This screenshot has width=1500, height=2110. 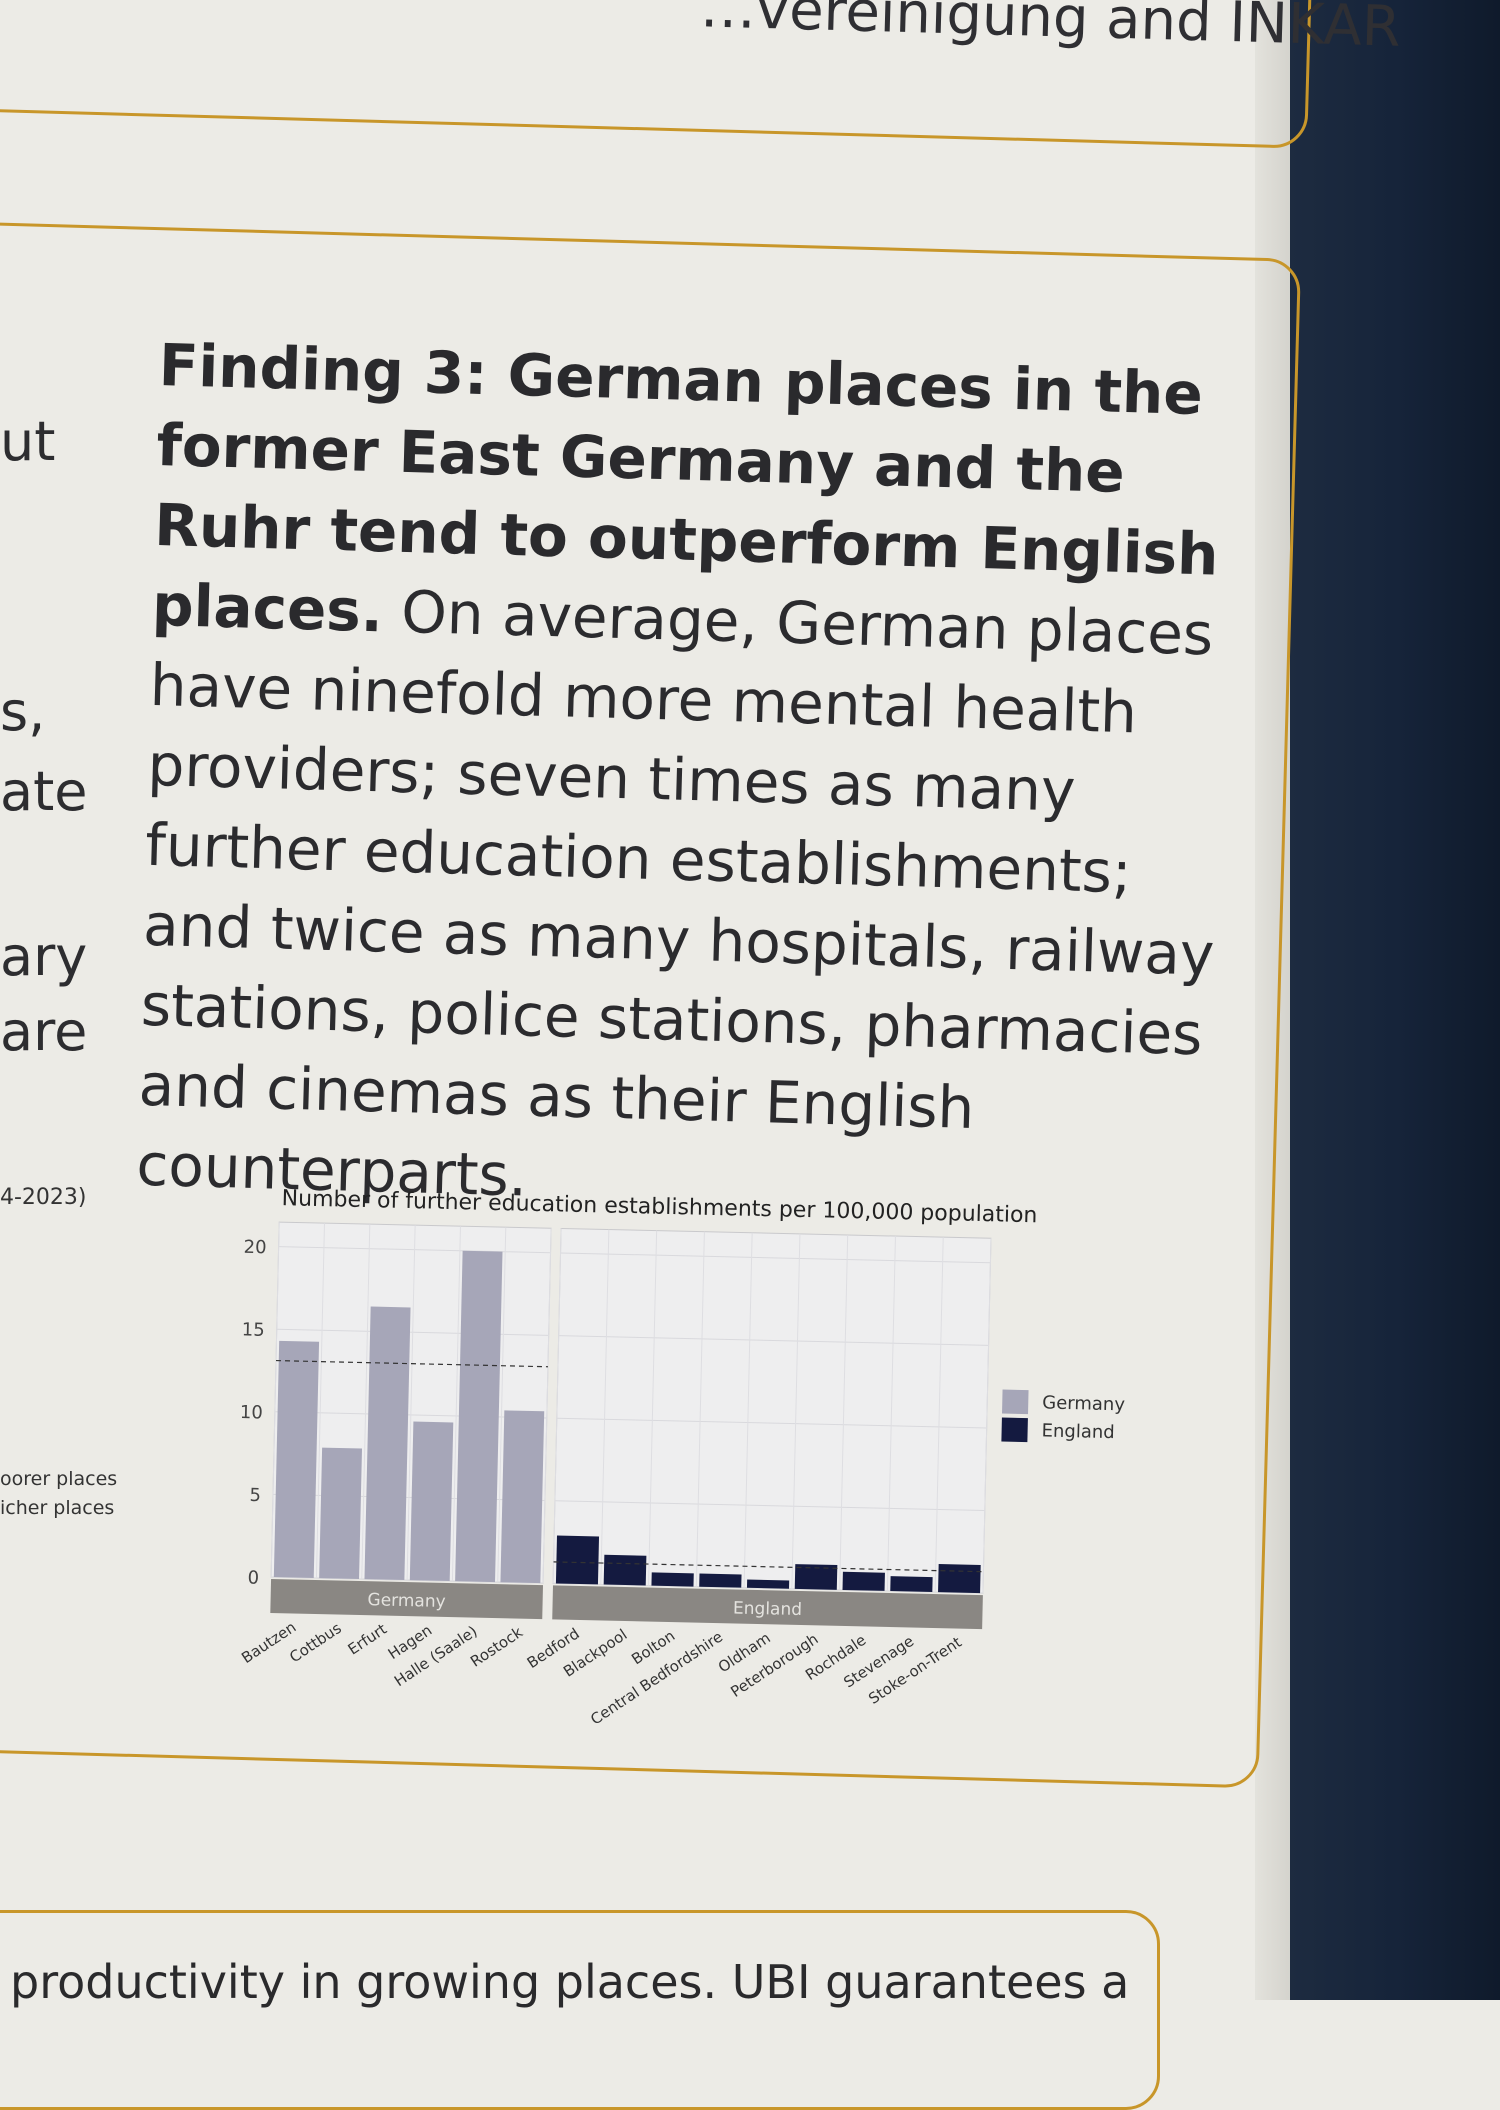 I want to click on panel-background, so click(x=772, y=1410).